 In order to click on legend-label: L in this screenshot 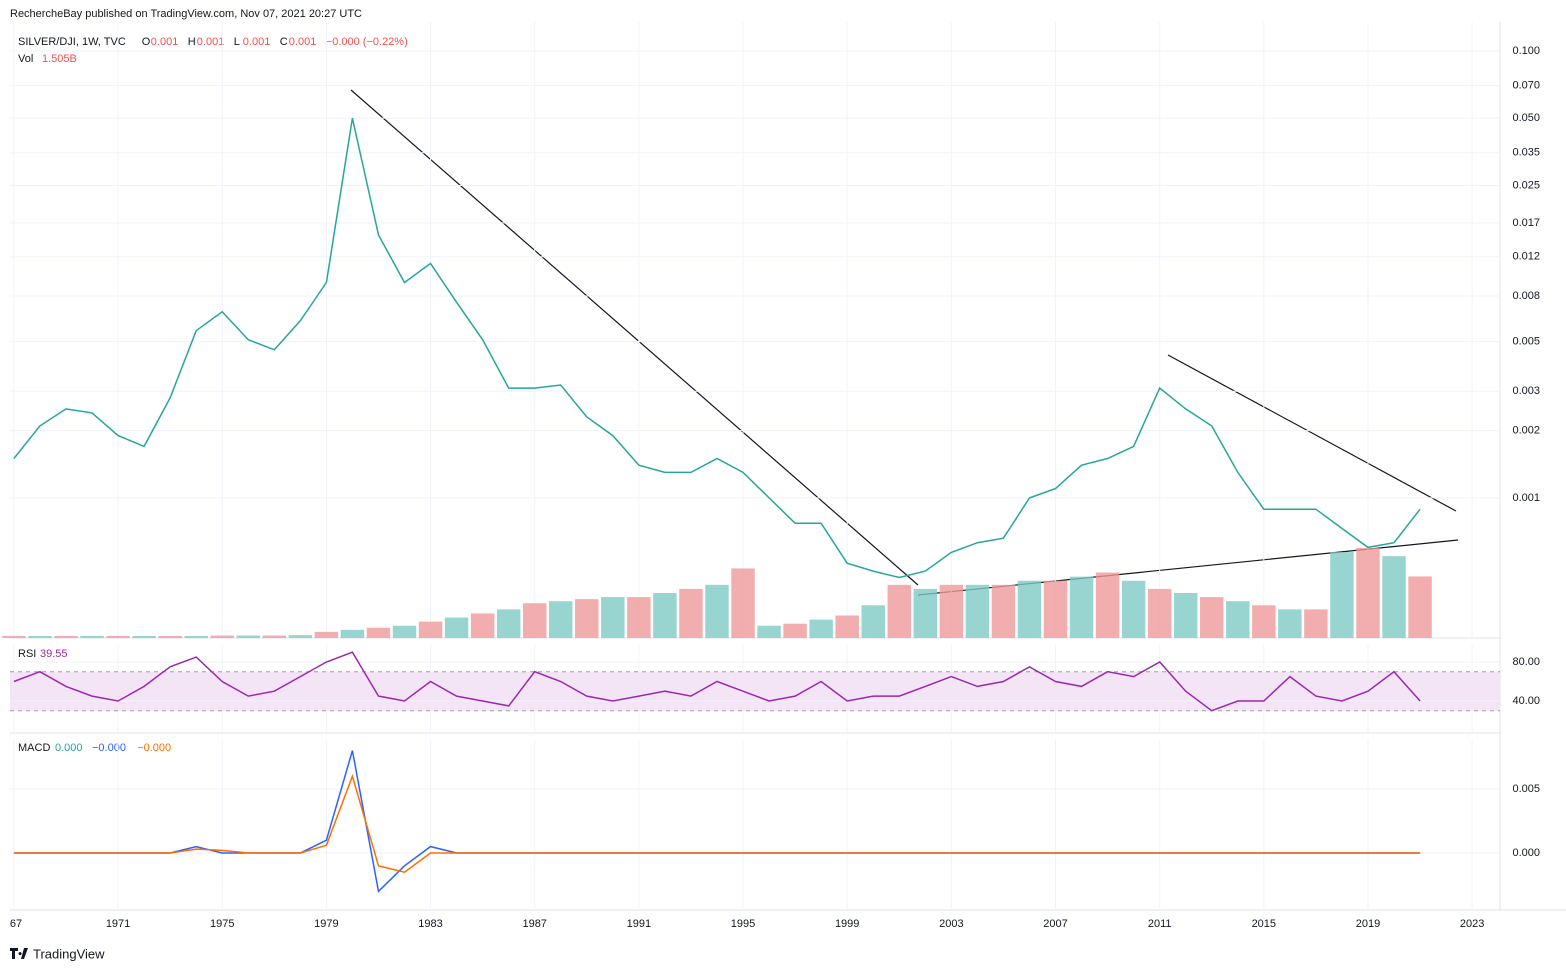, I will do `click(237, 42)`.